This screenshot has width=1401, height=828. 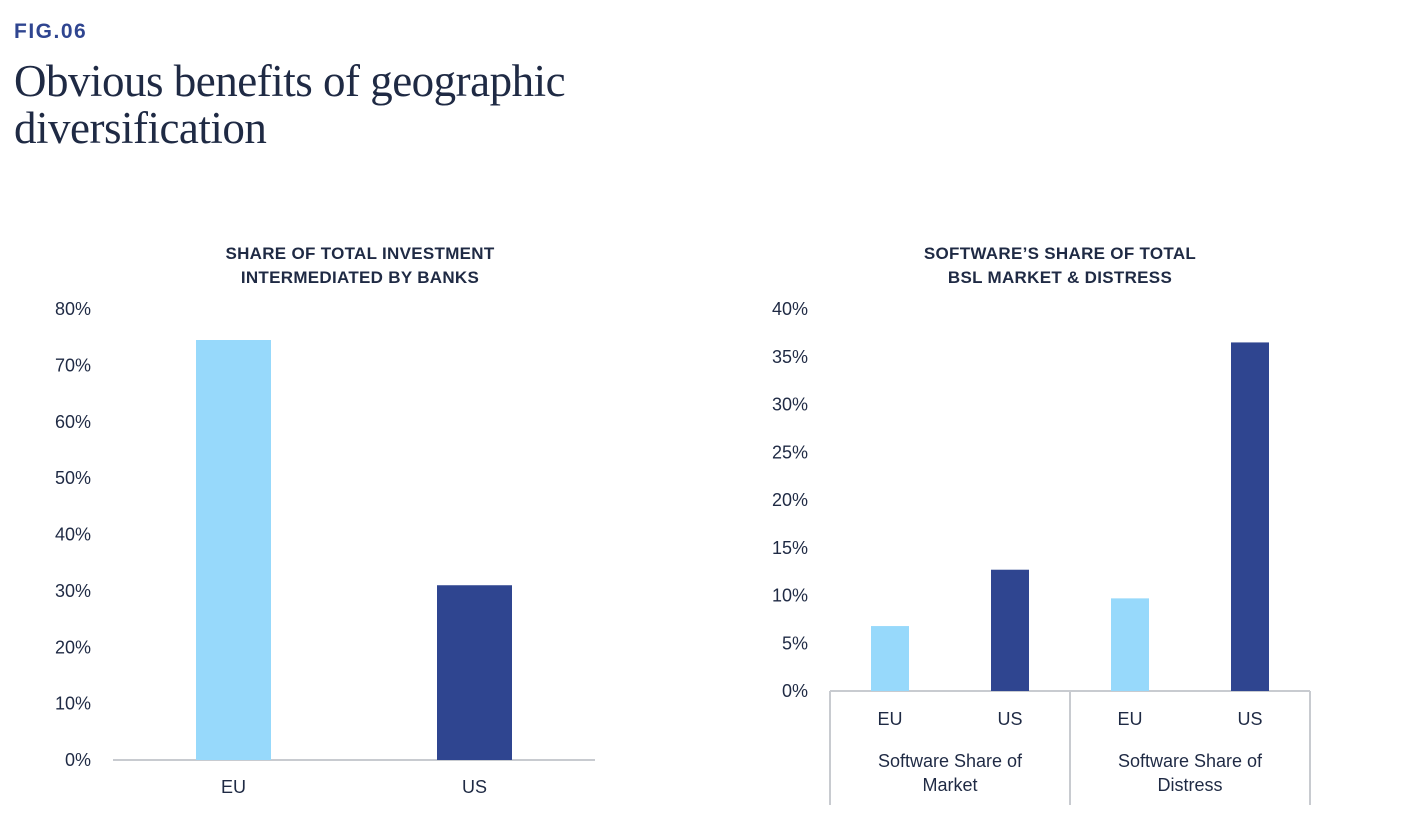 I want to click on y-tick-label: 15%, so click(x=790, y=548).